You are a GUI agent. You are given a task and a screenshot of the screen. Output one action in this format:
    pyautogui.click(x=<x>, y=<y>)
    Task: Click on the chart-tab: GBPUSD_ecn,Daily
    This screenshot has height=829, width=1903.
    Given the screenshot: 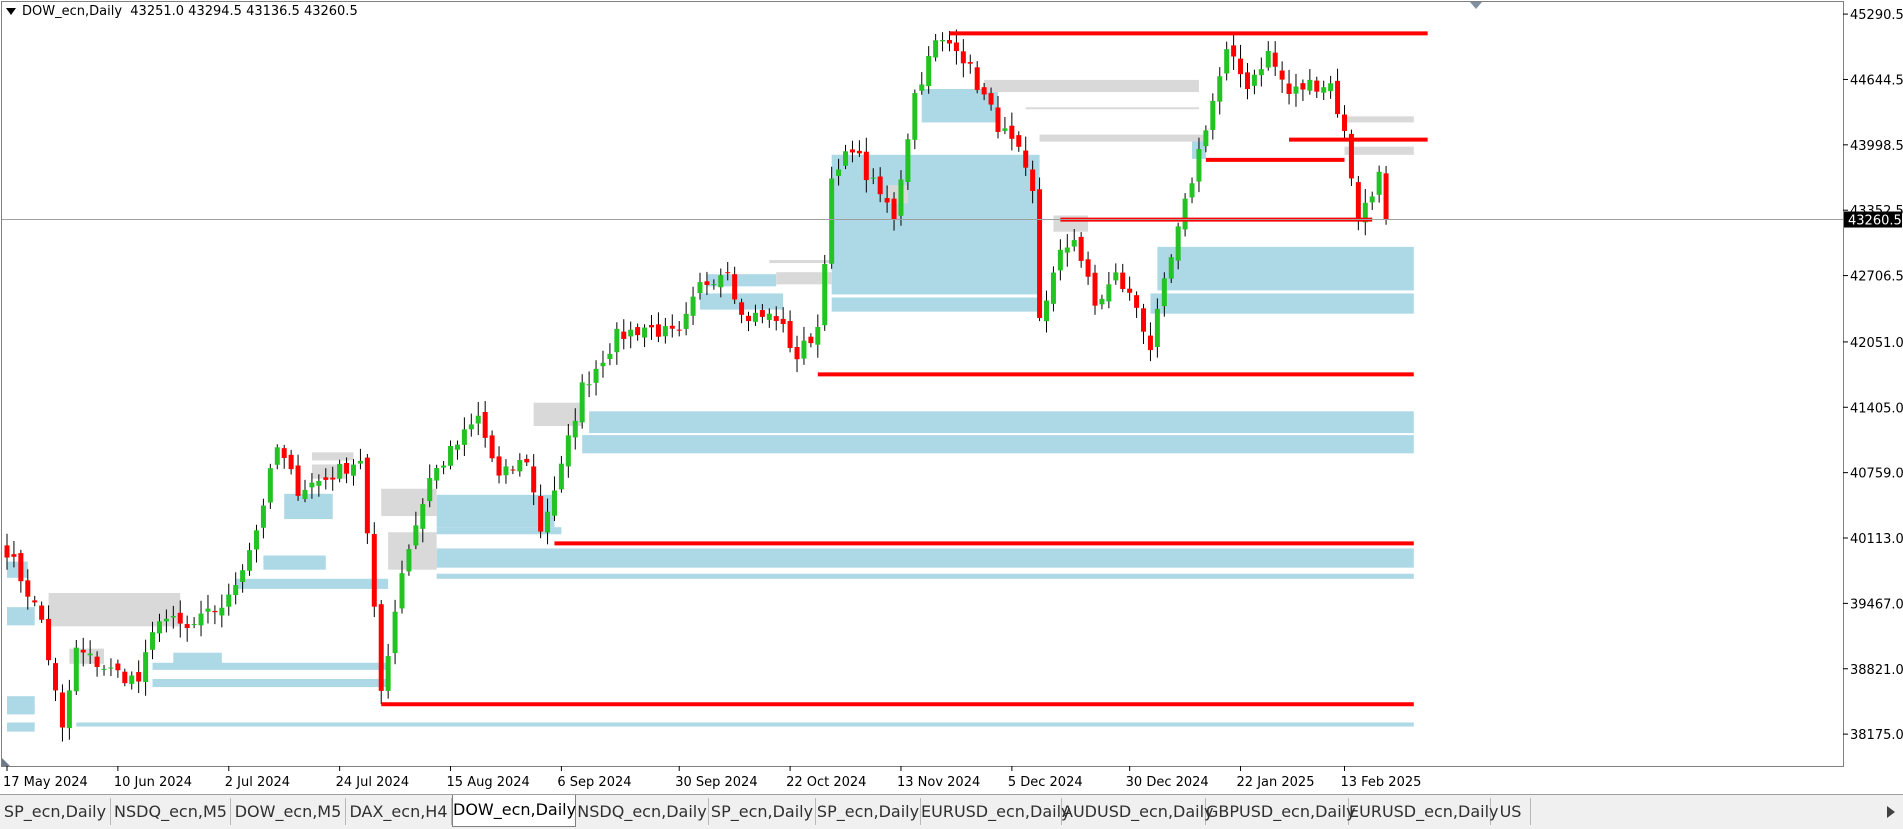 What is the action you would take?
    pyautogui.click(x=1281, y=811)
    